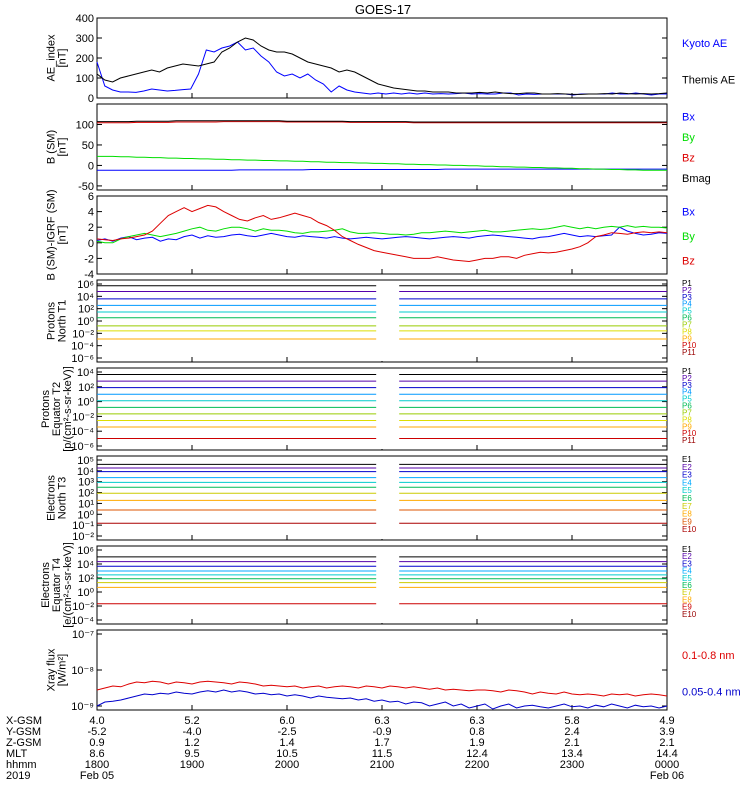 This screenshot has height=800, width=750. Describe the element at coordinates (708, 656) in the screenshot. I see `legend-entry: 0.1-0.8 nm` at that location.